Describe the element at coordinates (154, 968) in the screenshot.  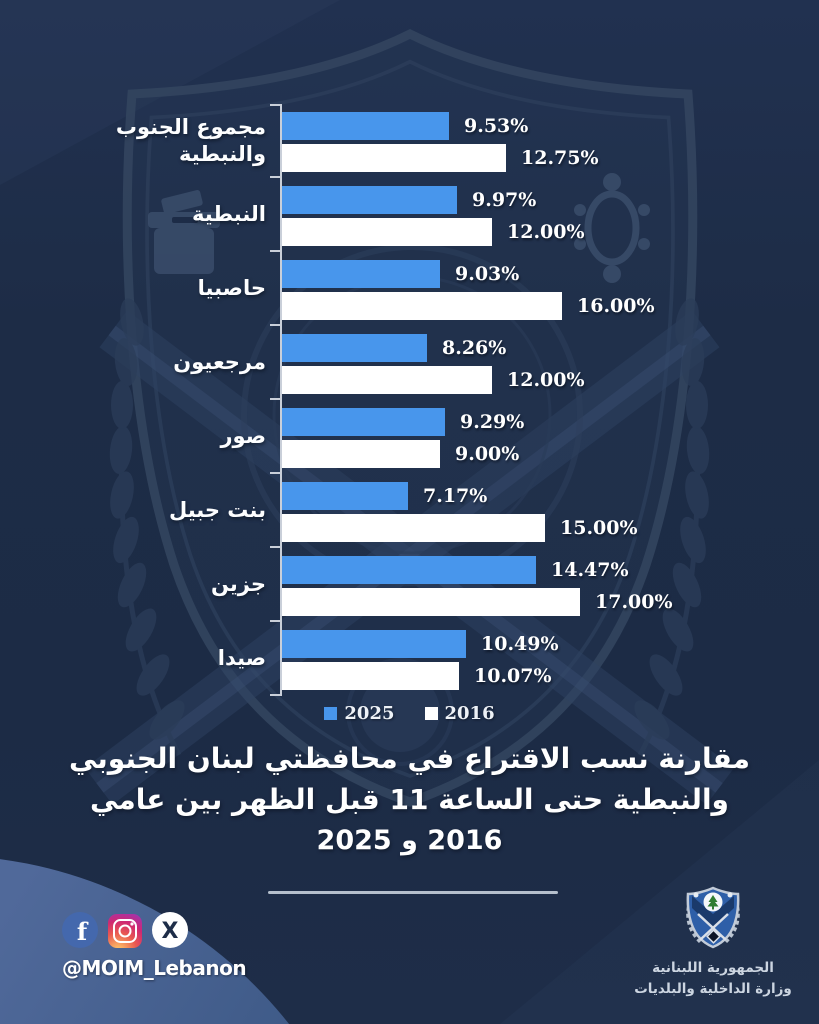
I see `social-handle: @MOIM_Lebanon` at that location.